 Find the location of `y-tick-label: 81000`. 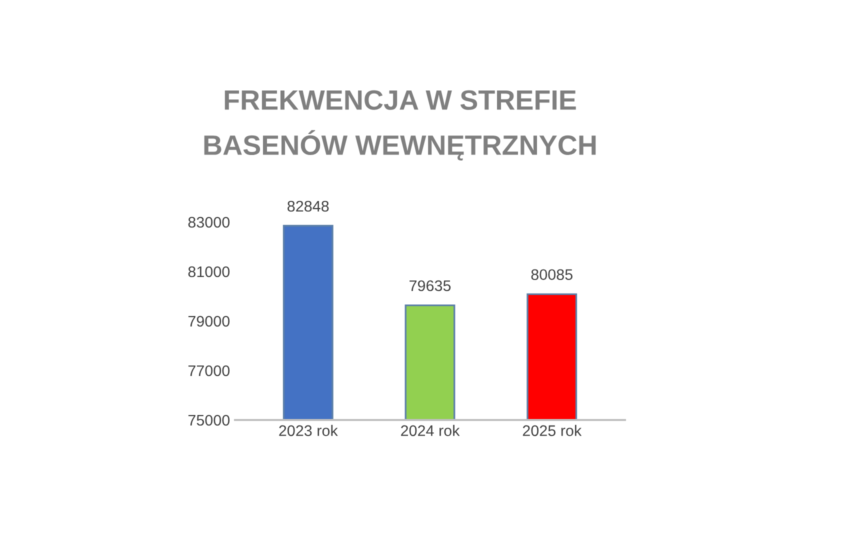

y-tick-label: 81000 is located at coordinates (209, 272).